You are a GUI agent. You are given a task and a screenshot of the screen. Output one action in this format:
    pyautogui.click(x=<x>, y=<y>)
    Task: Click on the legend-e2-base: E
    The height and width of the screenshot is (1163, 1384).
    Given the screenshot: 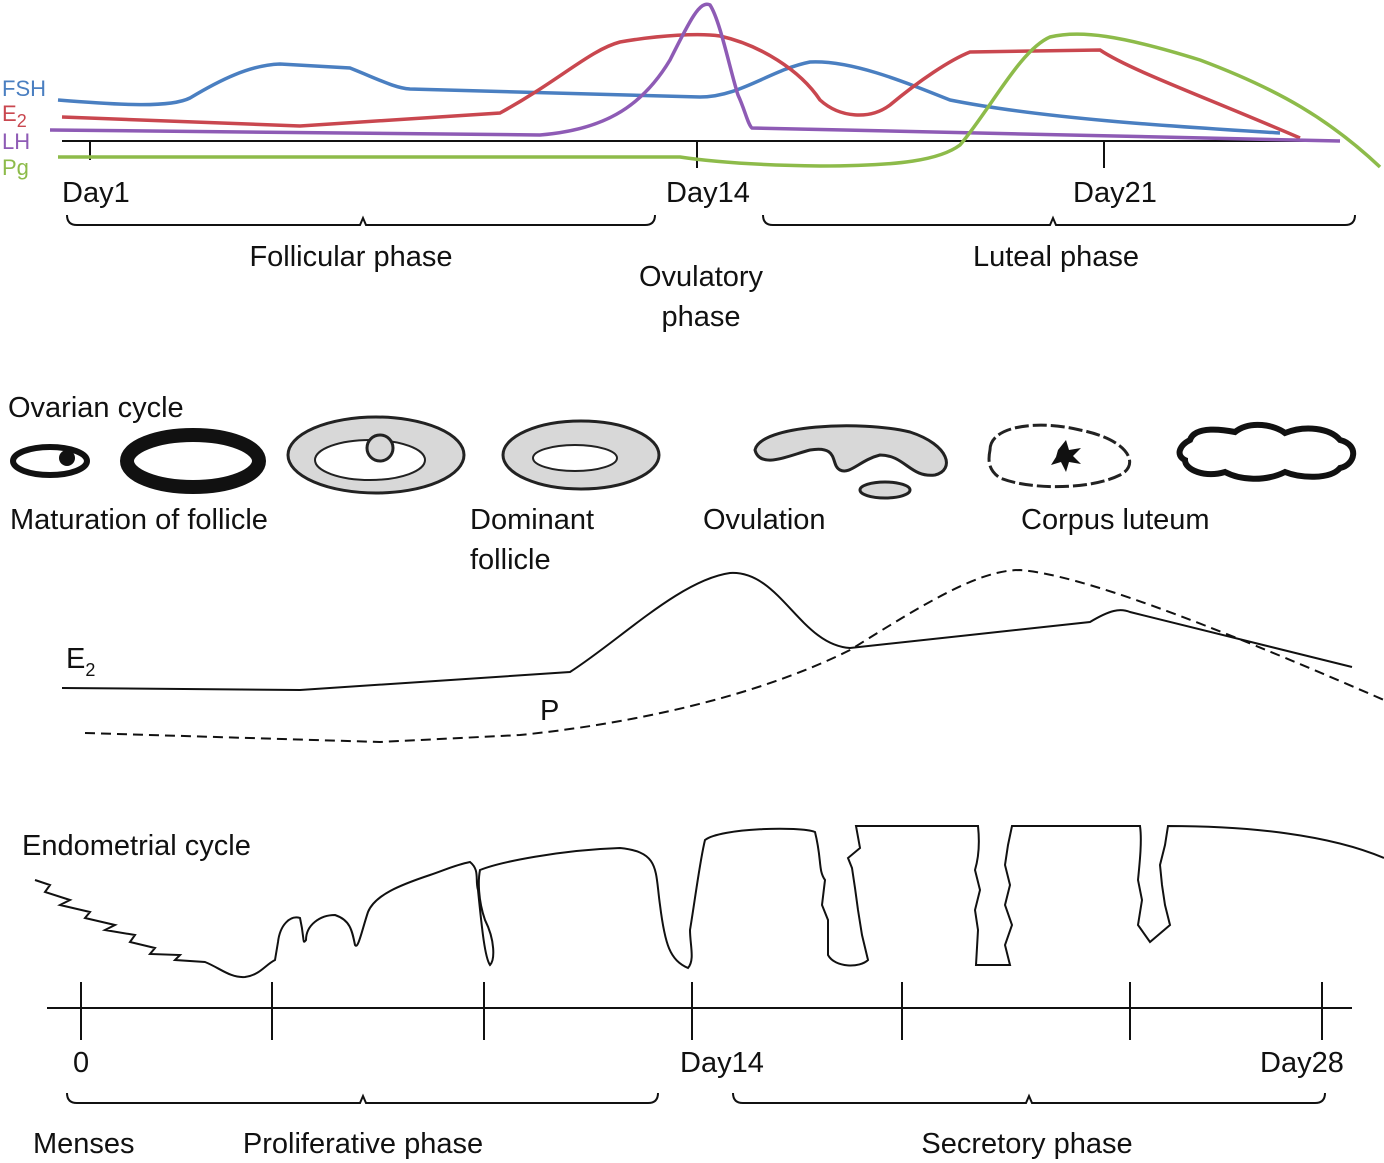 What is the action you would take?
    pyautogui.click(x=9, y=113)
    